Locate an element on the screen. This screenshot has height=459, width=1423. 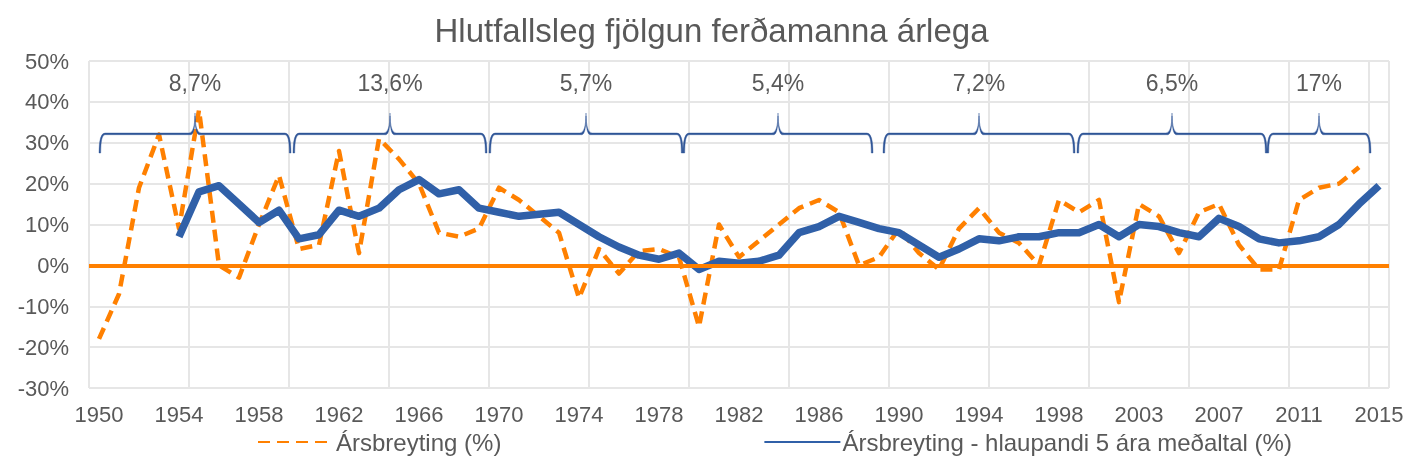
x-tick-label: 1970 is located at coordinates (499, 414).